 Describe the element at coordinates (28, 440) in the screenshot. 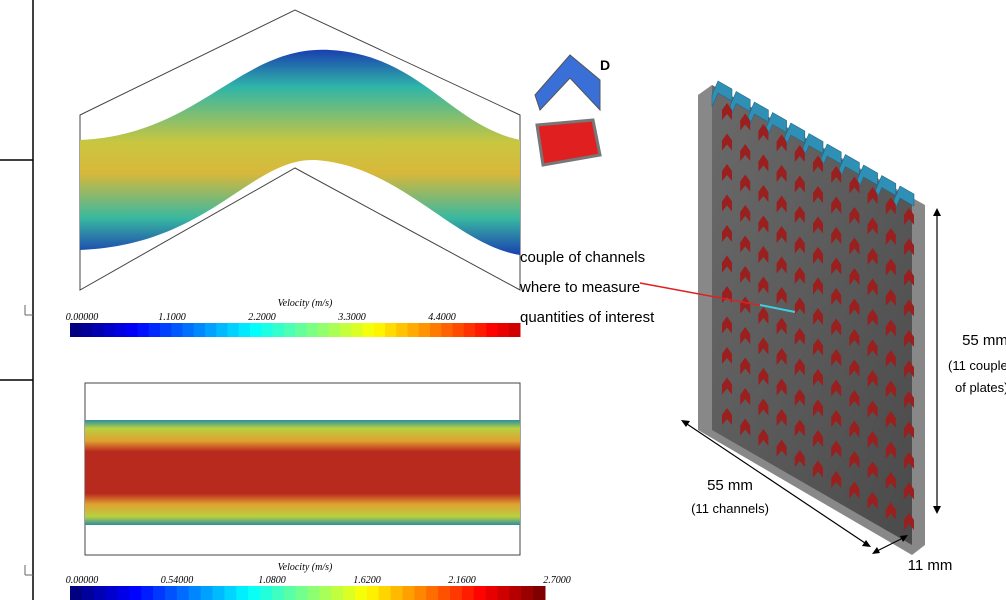

I see `axis-triad` at that location.